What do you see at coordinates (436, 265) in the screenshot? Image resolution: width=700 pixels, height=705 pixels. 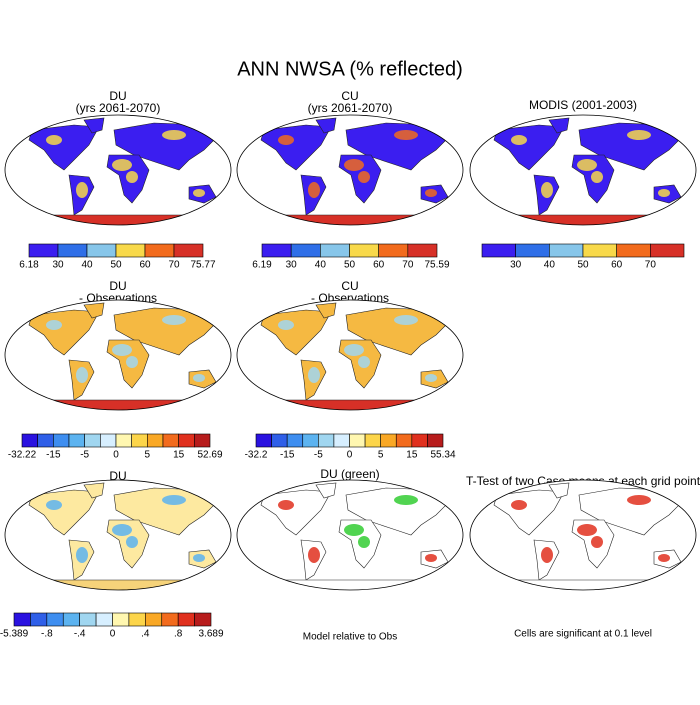 I see `colorbar-label: 75.59` at bounding box center [436, 265].